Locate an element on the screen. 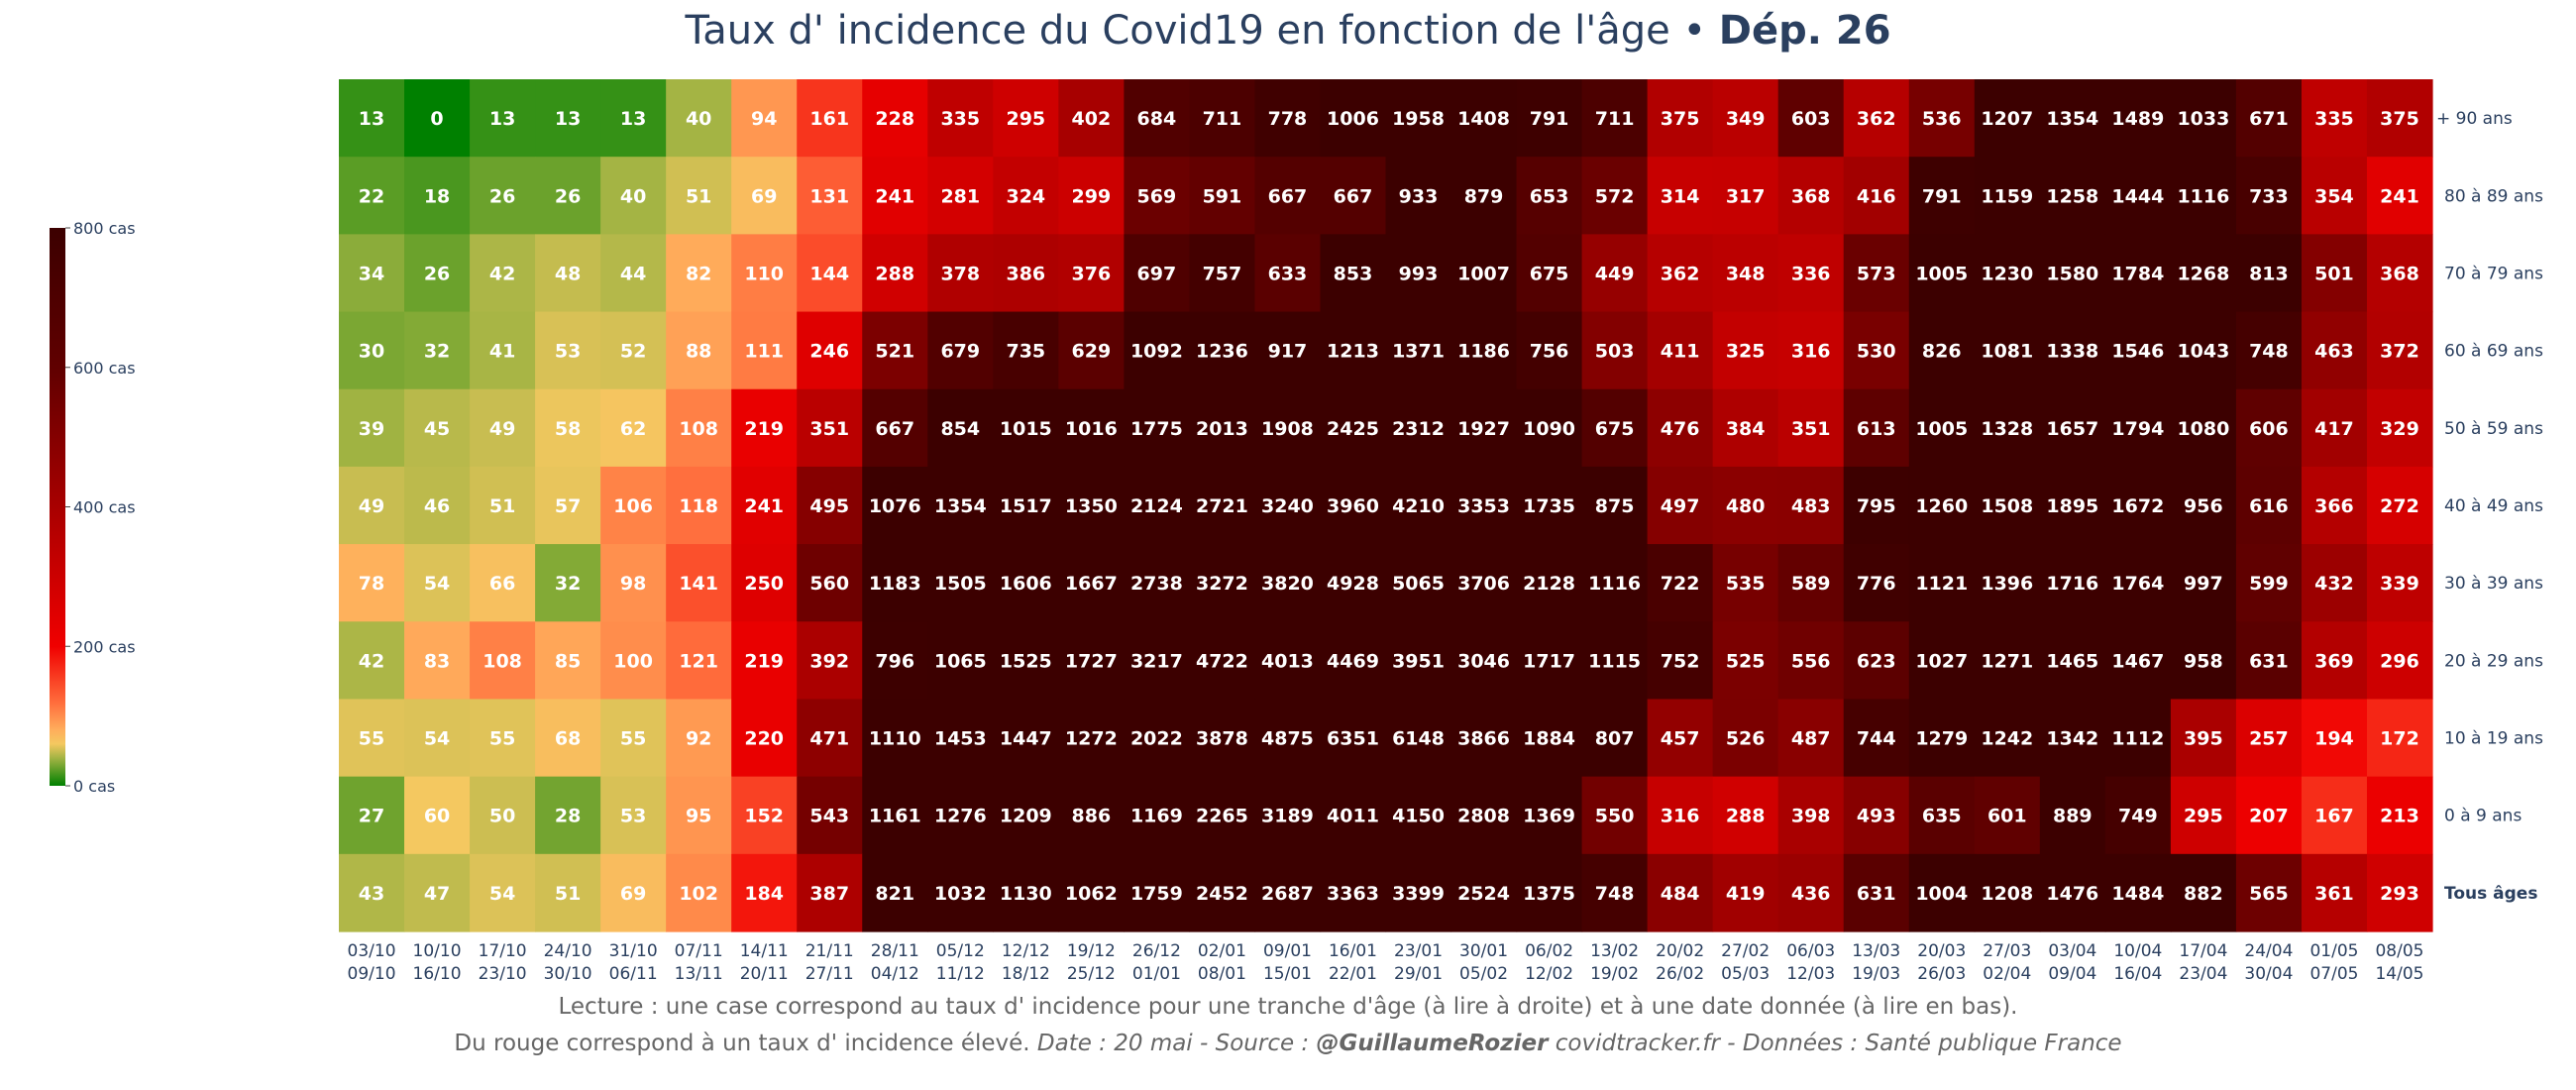 The height and width of the screenshot is (1090, 2576). cell-value-label: 32 is located at coordinates (568, 584).